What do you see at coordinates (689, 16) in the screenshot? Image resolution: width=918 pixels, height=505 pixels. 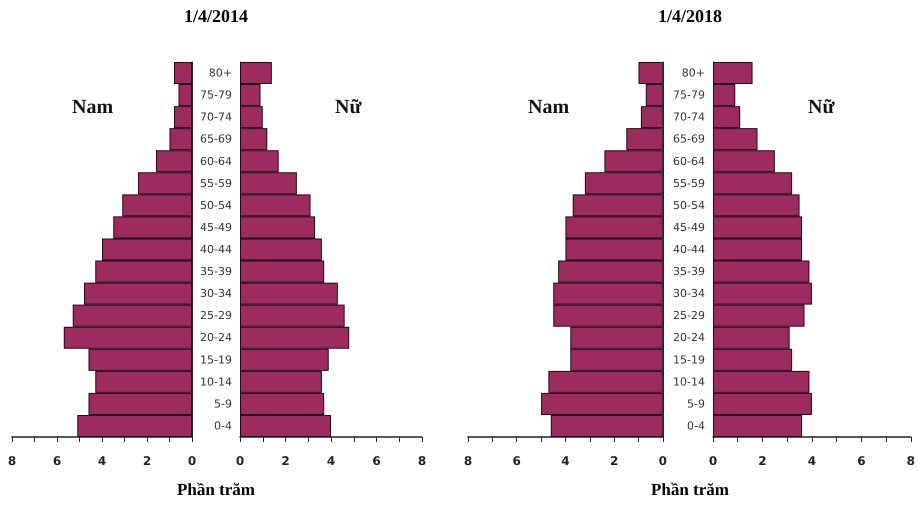 I see `chart-title: 1/4/2018` at bounding box center [689, 16].